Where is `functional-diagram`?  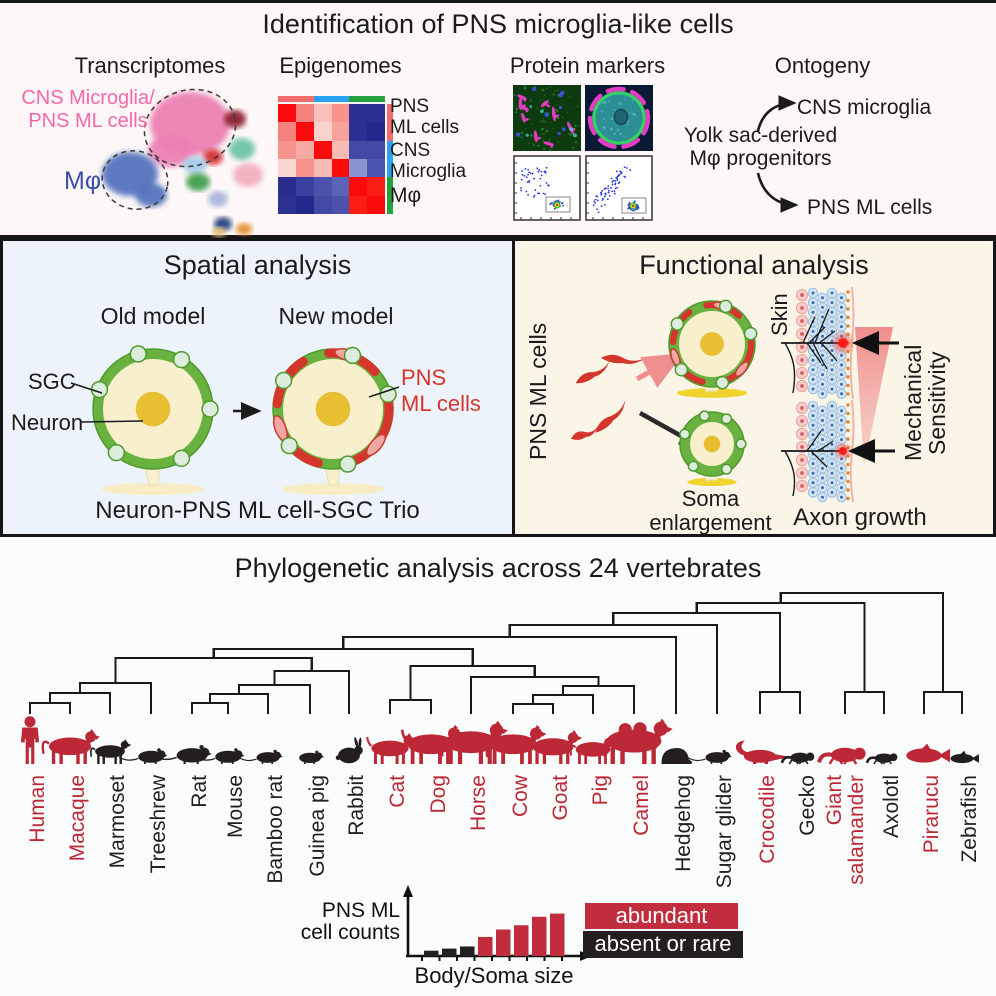
functional-diagram is located at coordinates (735, 394).